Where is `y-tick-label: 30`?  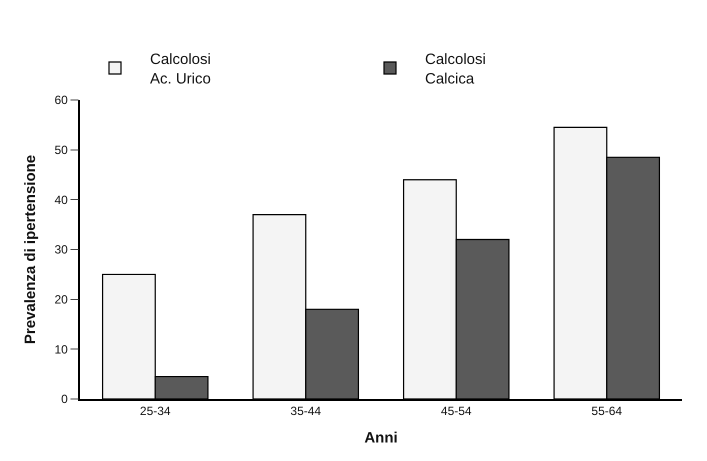
y-tick-label: 30 is located at coordinates (61, 249).